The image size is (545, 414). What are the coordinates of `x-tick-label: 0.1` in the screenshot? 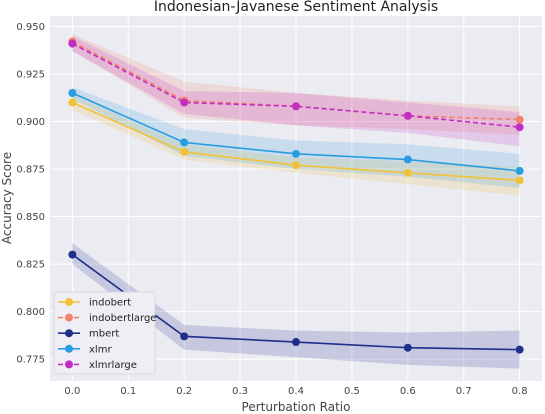 It's located at (128, 391).